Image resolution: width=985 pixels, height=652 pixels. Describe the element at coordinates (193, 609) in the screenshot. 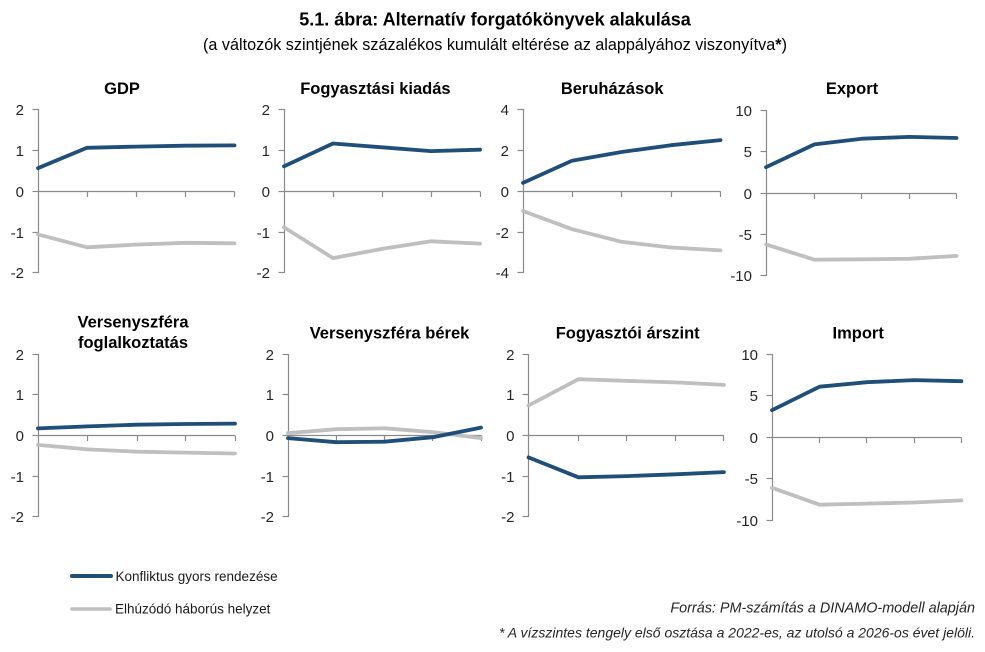

I see `svg-text: Elhúzódó háborús helyzet` at that location.